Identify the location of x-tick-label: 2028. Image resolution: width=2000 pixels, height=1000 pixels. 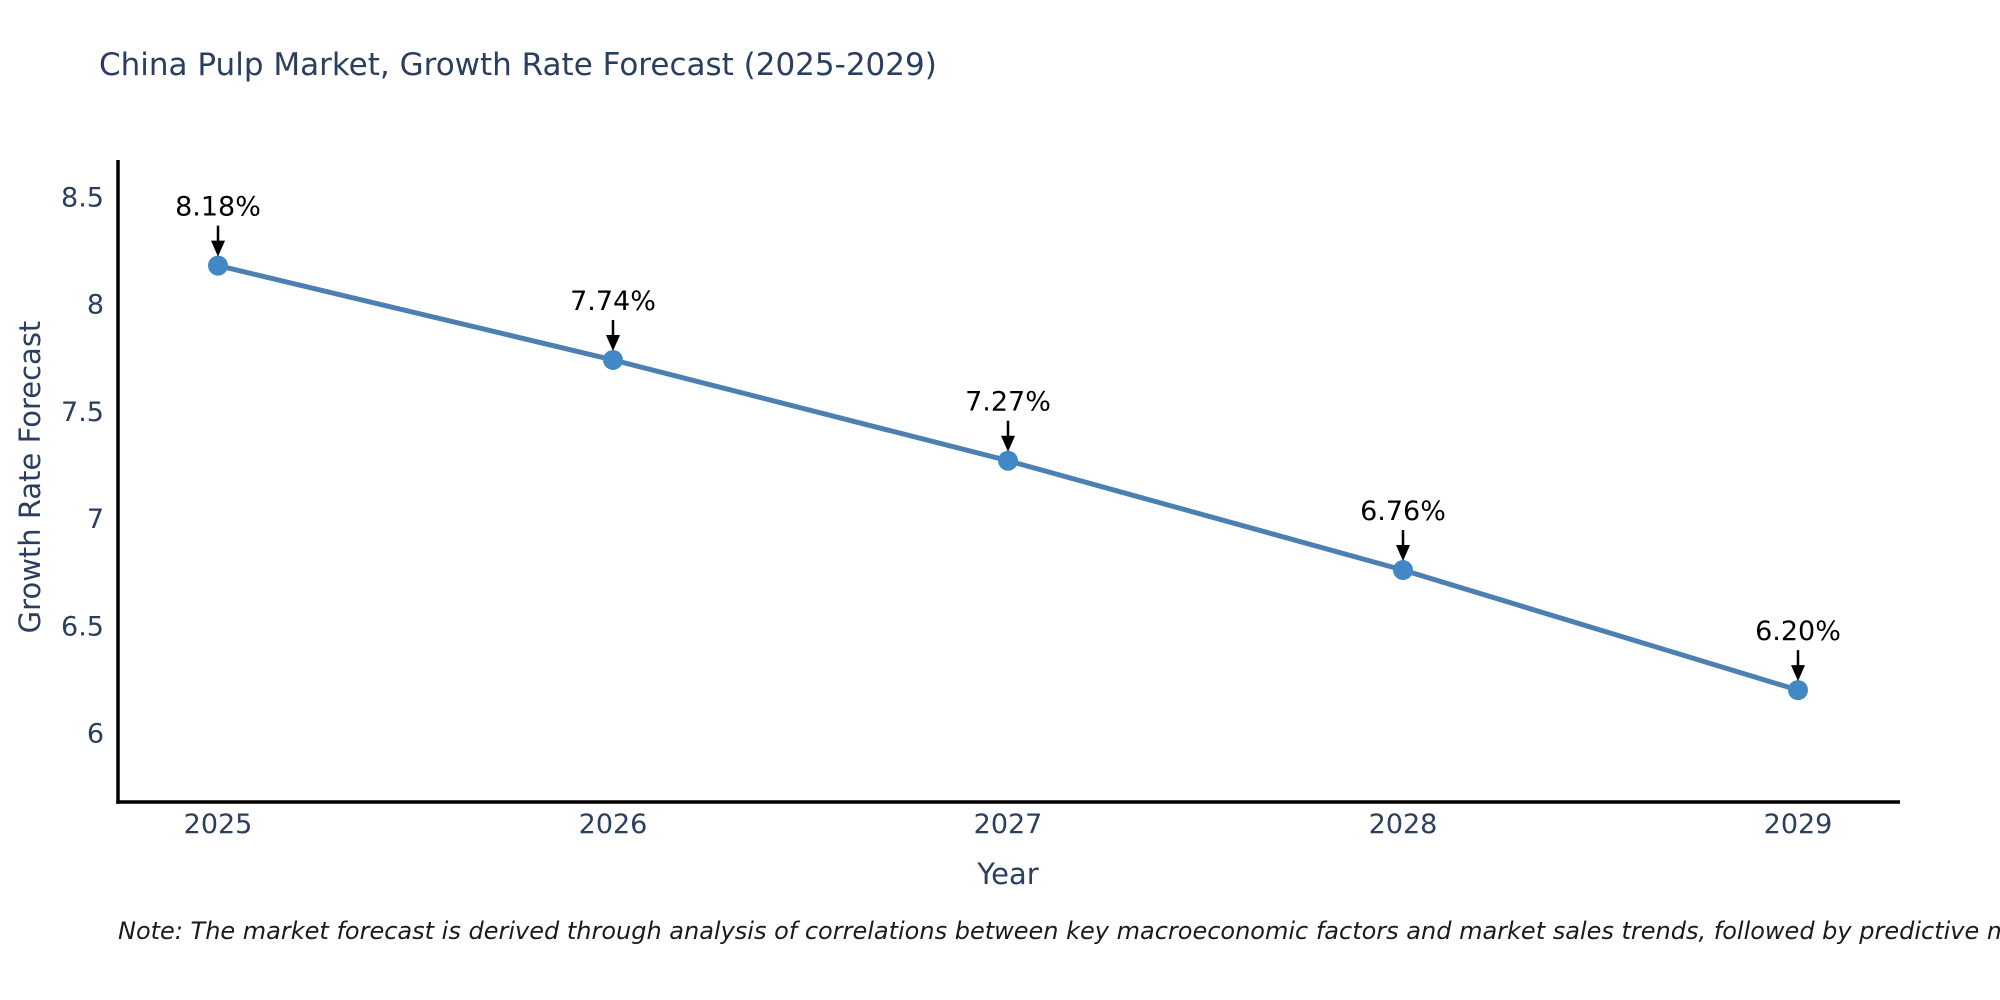
(1403, 824).